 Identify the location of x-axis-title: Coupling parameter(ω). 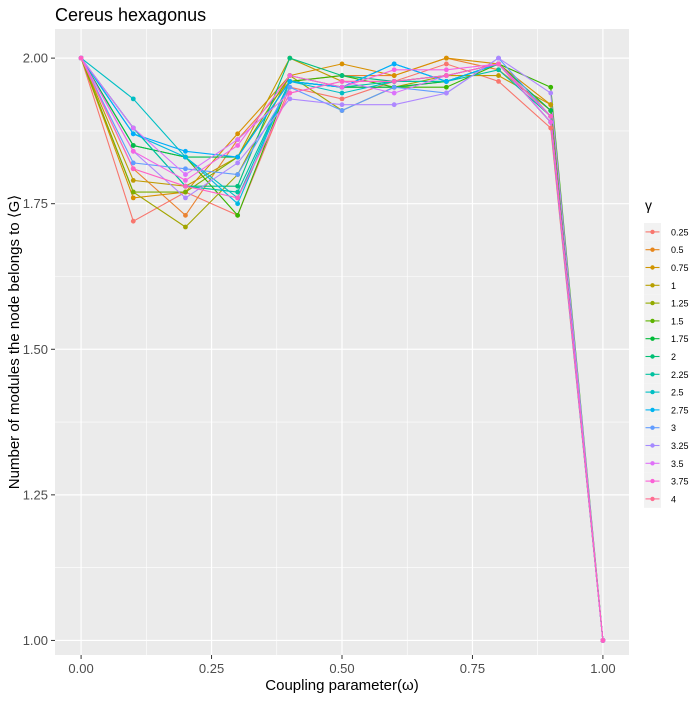
(341, 685).